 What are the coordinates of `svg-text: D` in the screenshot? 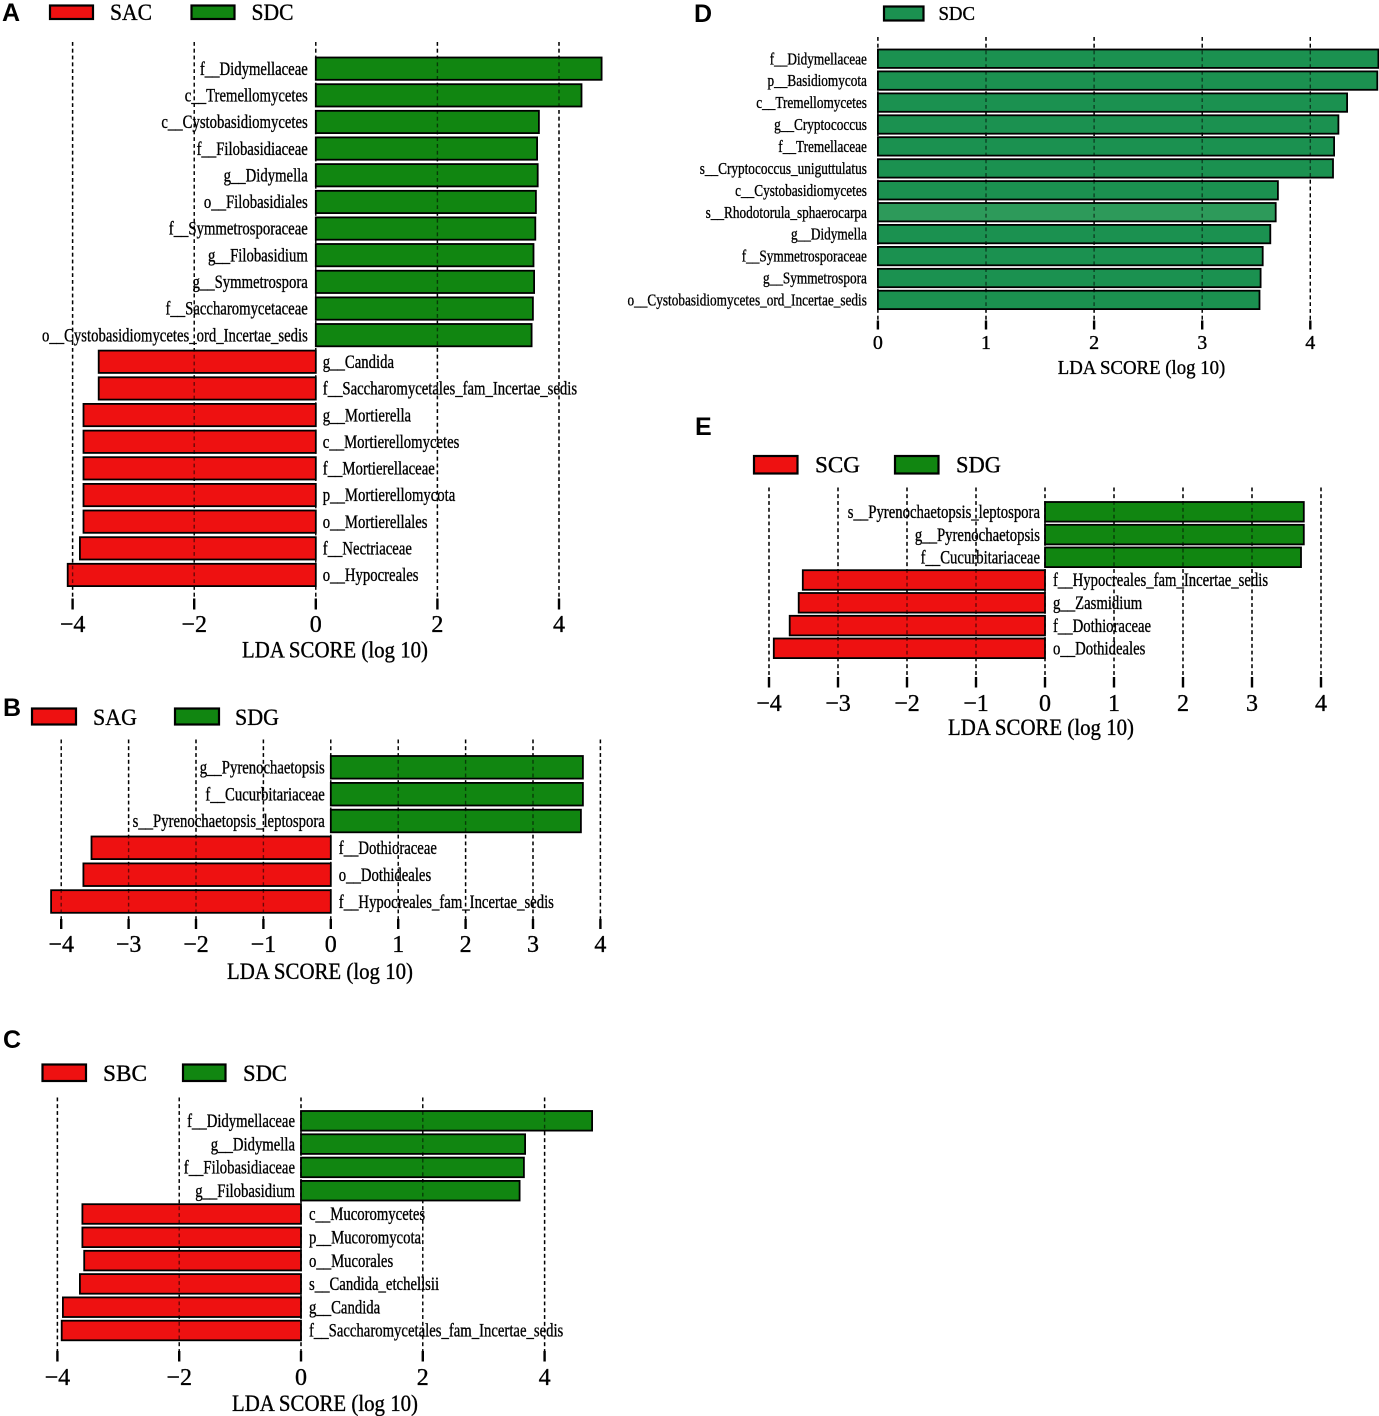 It's located at (703, 14).